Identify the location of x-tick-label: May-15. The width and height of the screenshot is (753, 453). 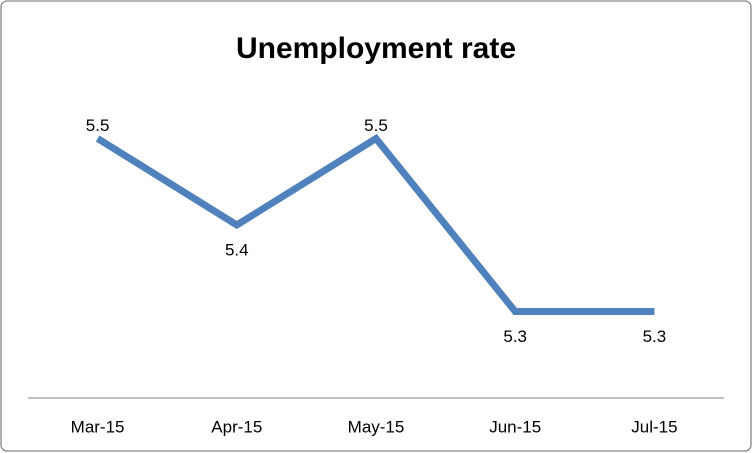
(376, 426).